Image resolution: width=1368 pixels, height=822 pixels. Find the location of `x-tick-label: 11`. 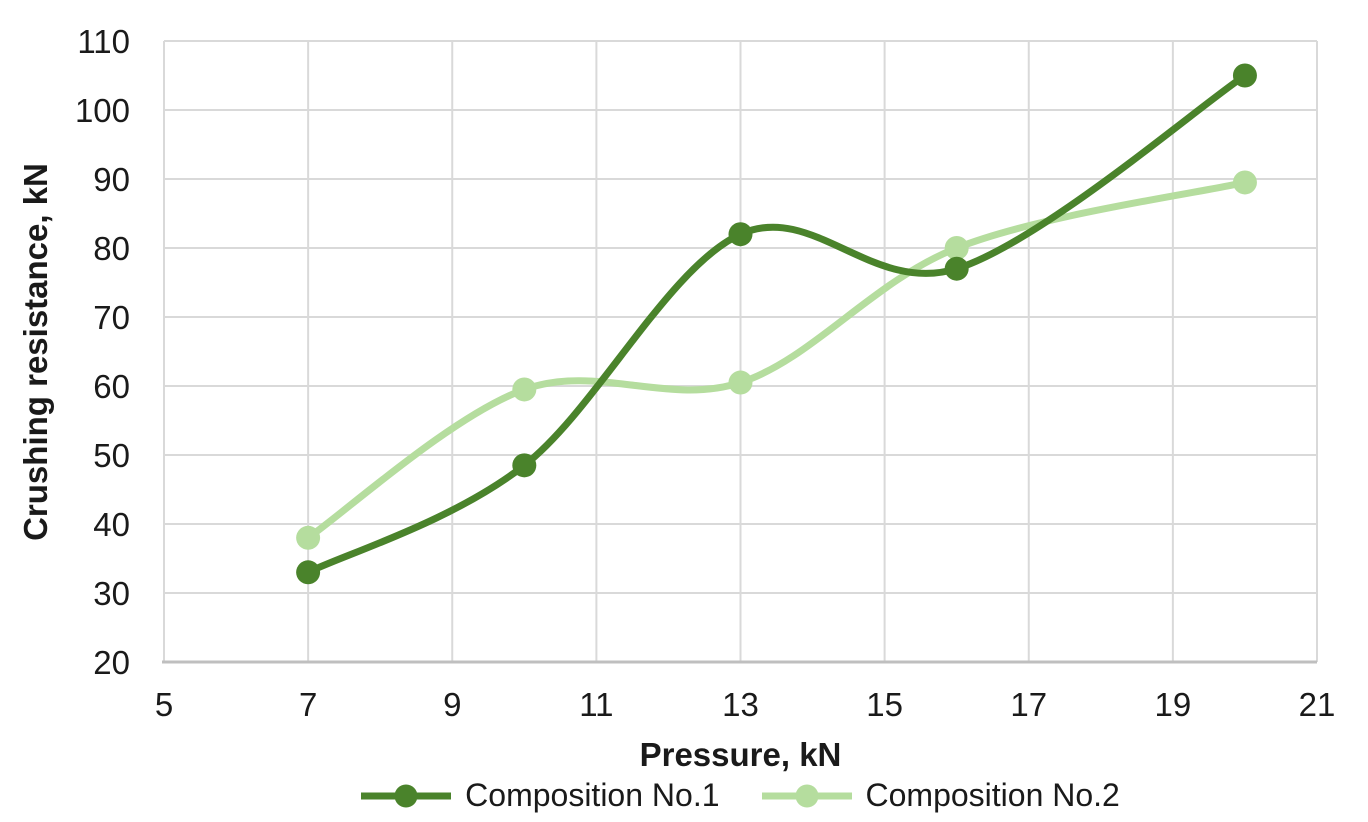

x-tick-label: 11 is located at coordinates (596, 704).